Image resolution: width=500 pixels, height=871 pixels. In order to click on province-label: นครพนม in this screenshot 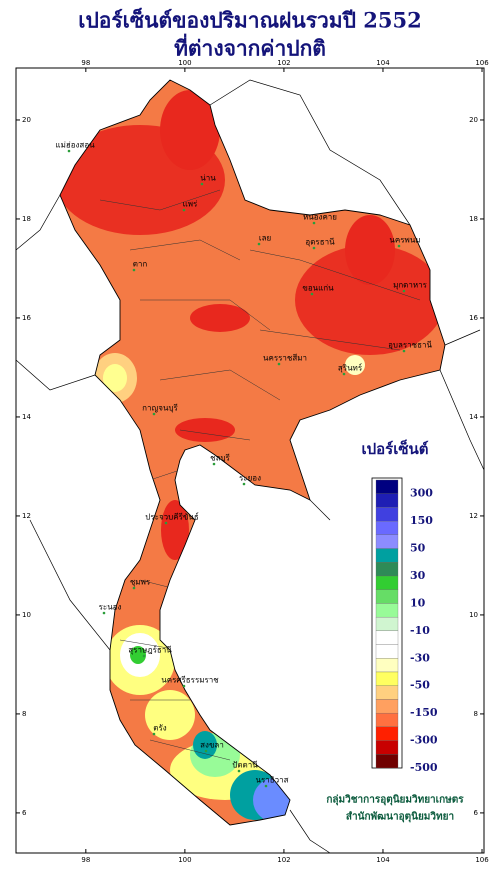, I will do `click(404, 240)`.